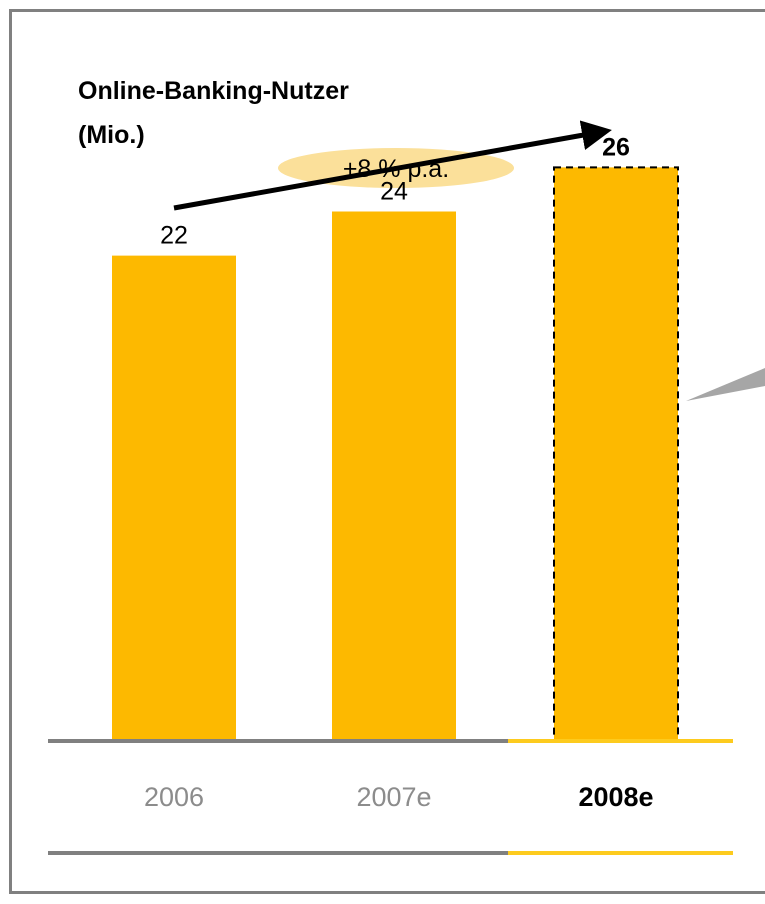 The height and width of the screenshot is (904, 765). I want to click on category-label-2007e: 2007e, so click(393, 797).